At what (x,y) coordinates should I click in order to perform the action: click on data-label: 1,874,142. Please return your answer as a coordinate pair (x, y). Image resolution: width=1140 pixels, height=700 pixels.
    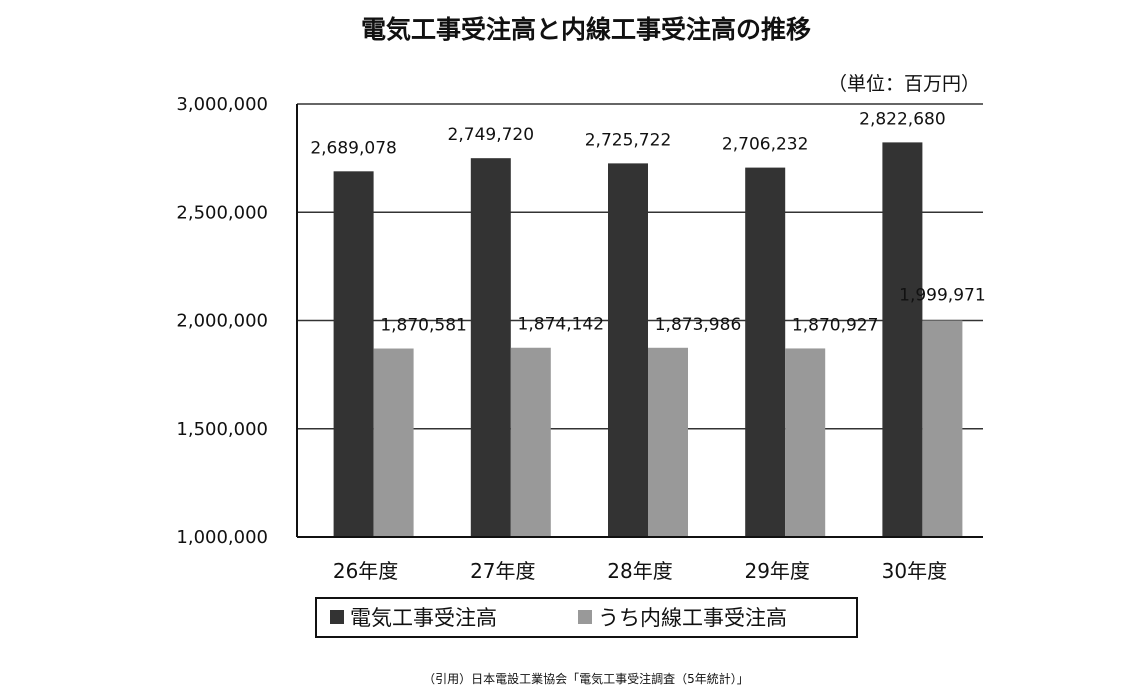
    Looking at the image, I should click on (561, 325).